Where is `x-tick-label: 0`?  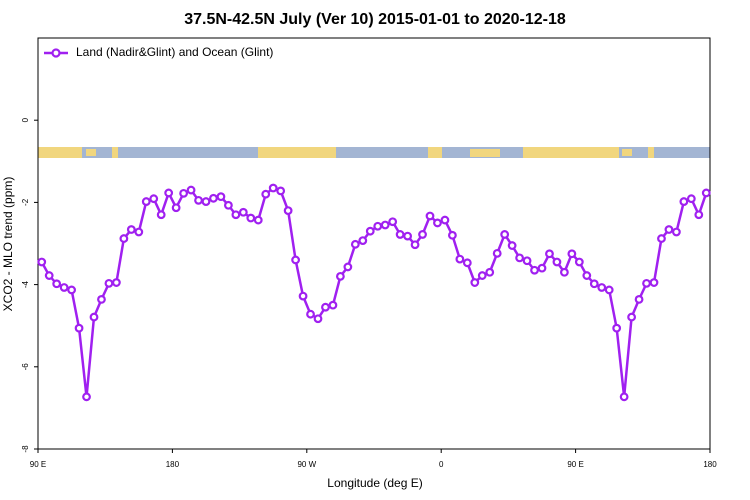 x-tick-label: 0 is located at coordinates (441, 464).